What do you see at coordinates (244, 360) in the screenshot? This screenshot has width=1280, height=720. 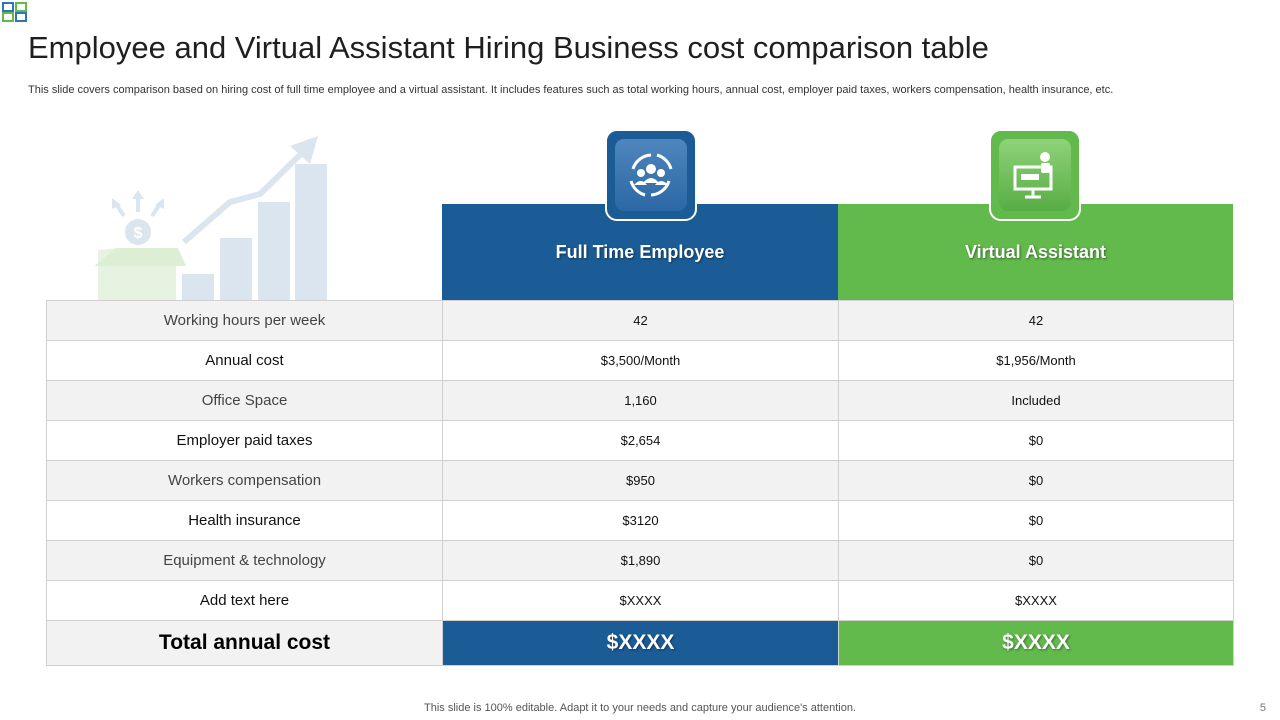 I see `row-label: Annual cost` at bounding box center [244, 360].